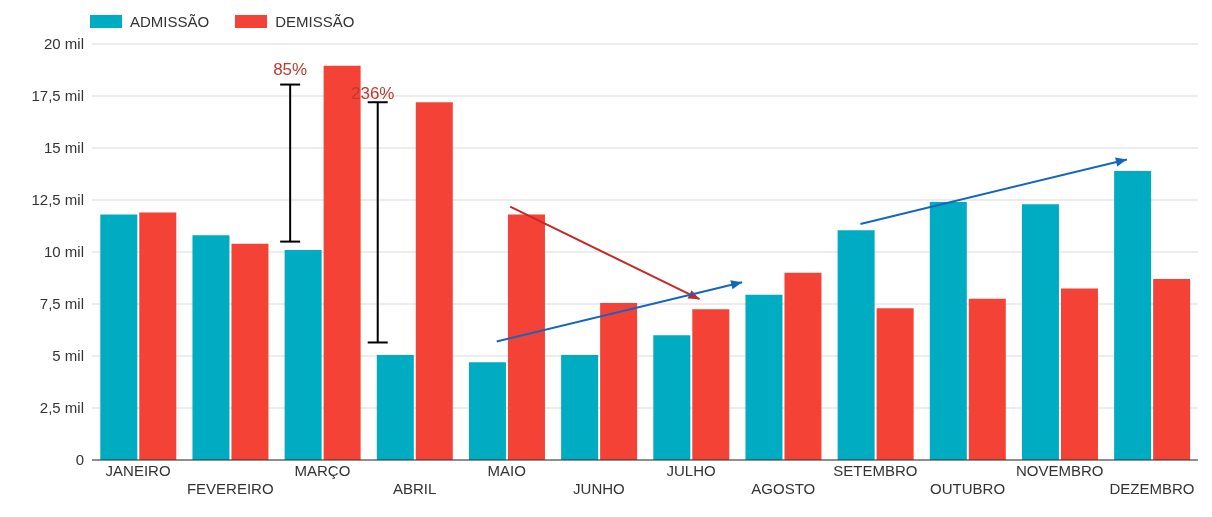 The width and height of the screenshot is (1212, 517). I want to click on y-tick-label: 12,5 mil, so click(57, 200).